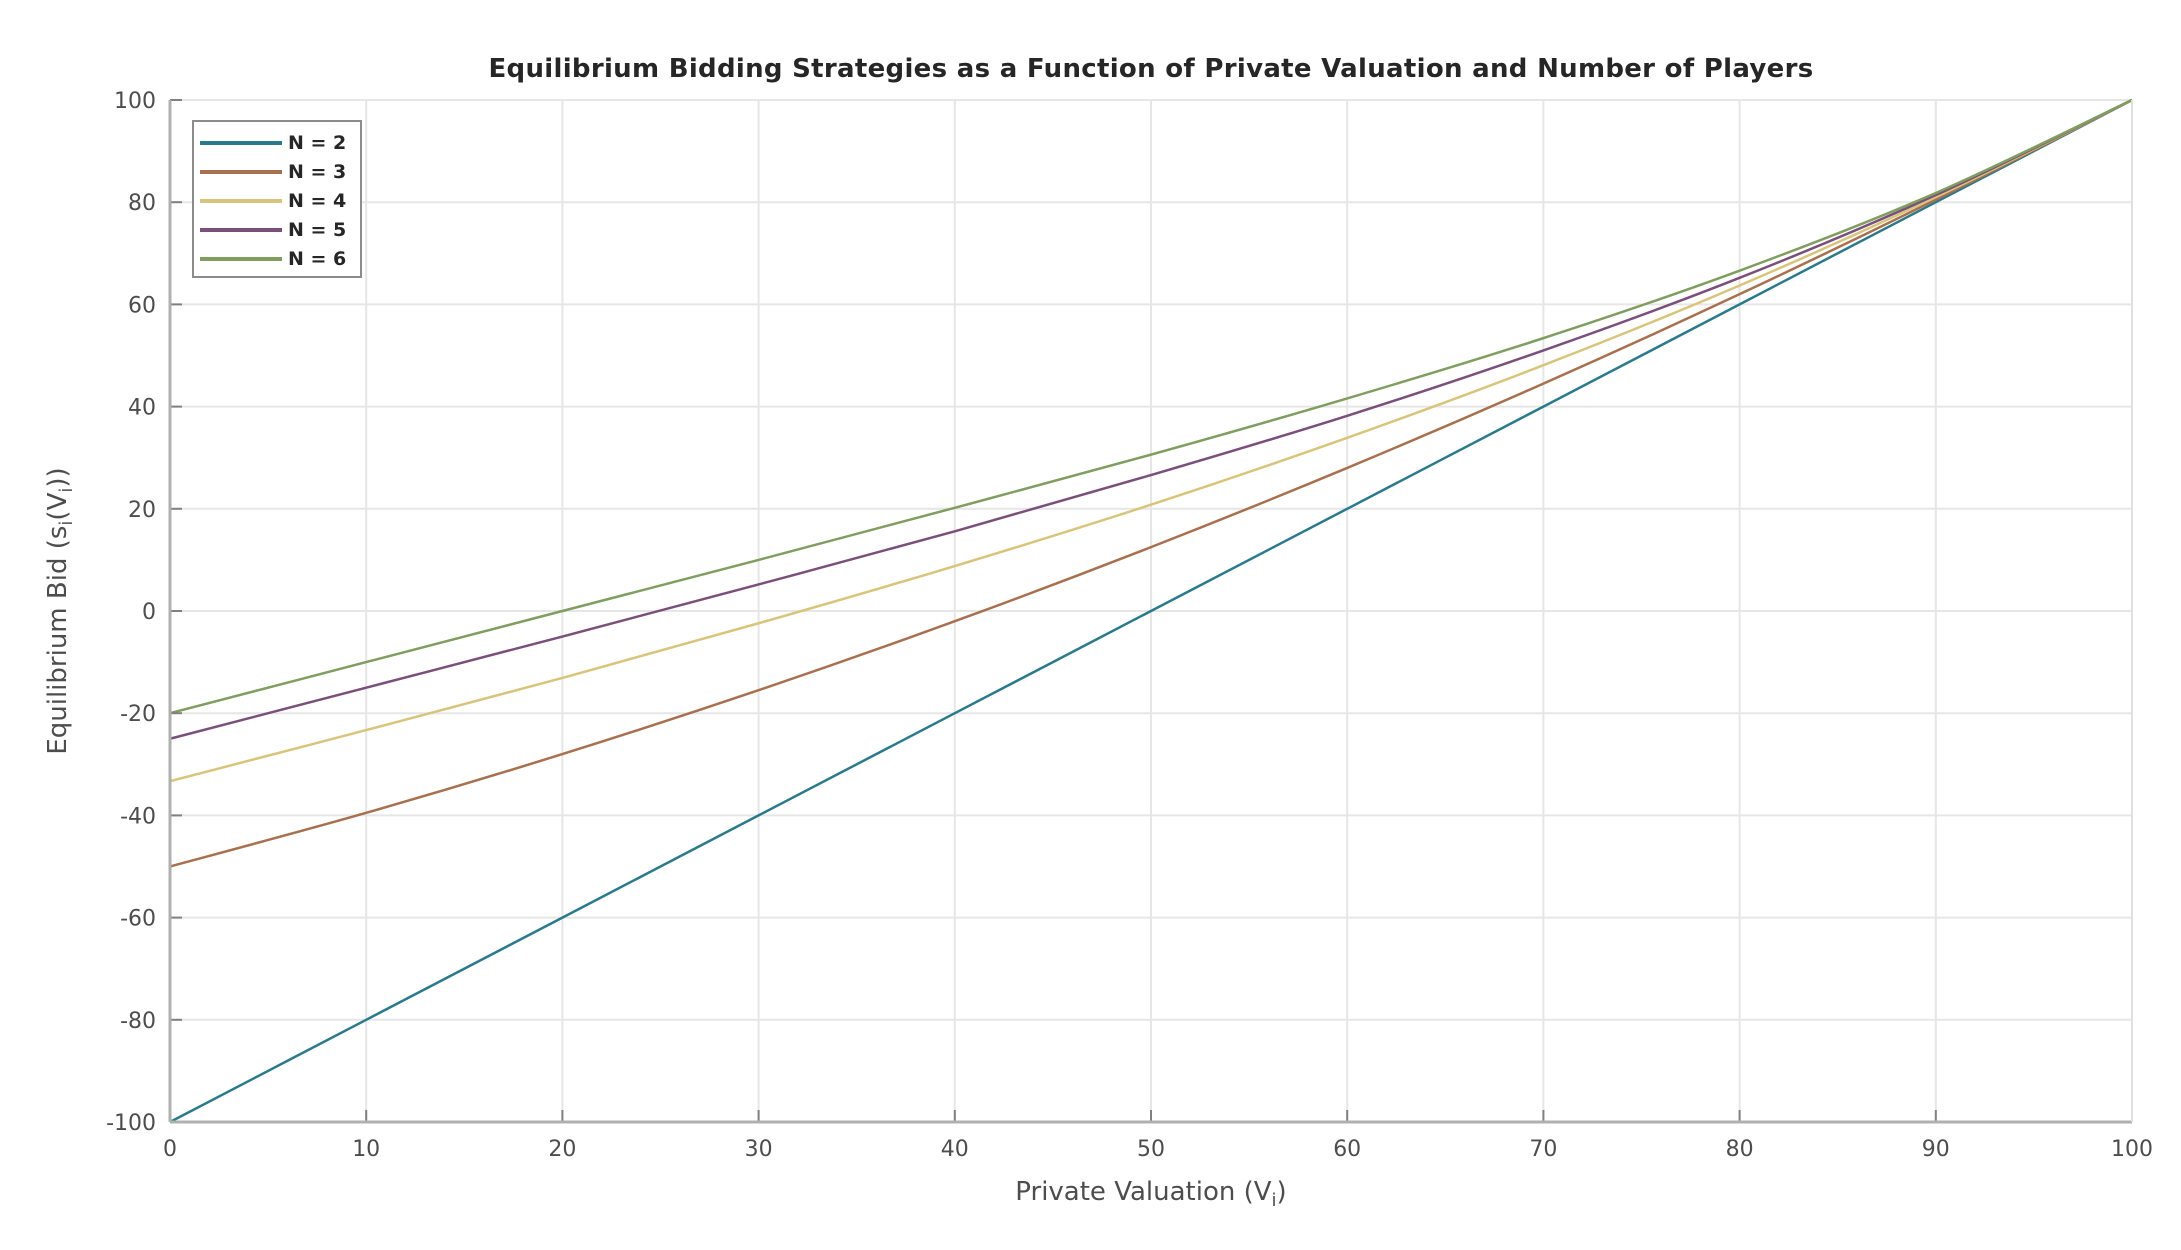 The image size is (2181, 1250). What do you see at coordinates (317, 142) in the screenshot?
I see `legend-label: N = 2` at bounding box center [317, 142].